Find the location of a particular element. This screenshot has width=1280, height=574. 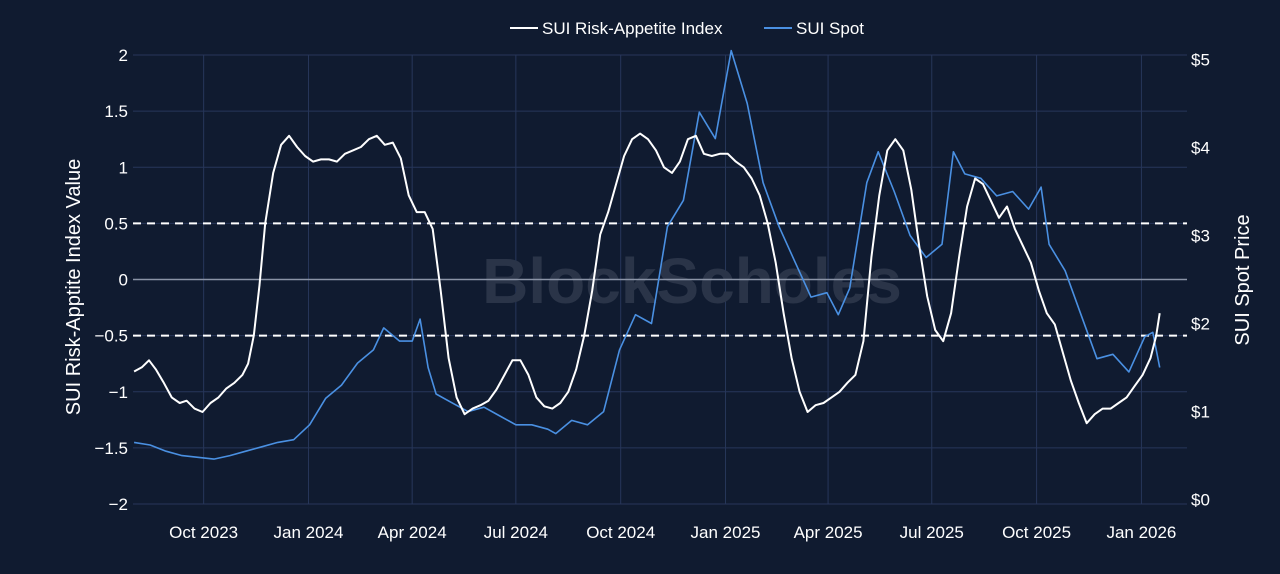

right-tick-label: $5 is located at coordinates (1200, 59).